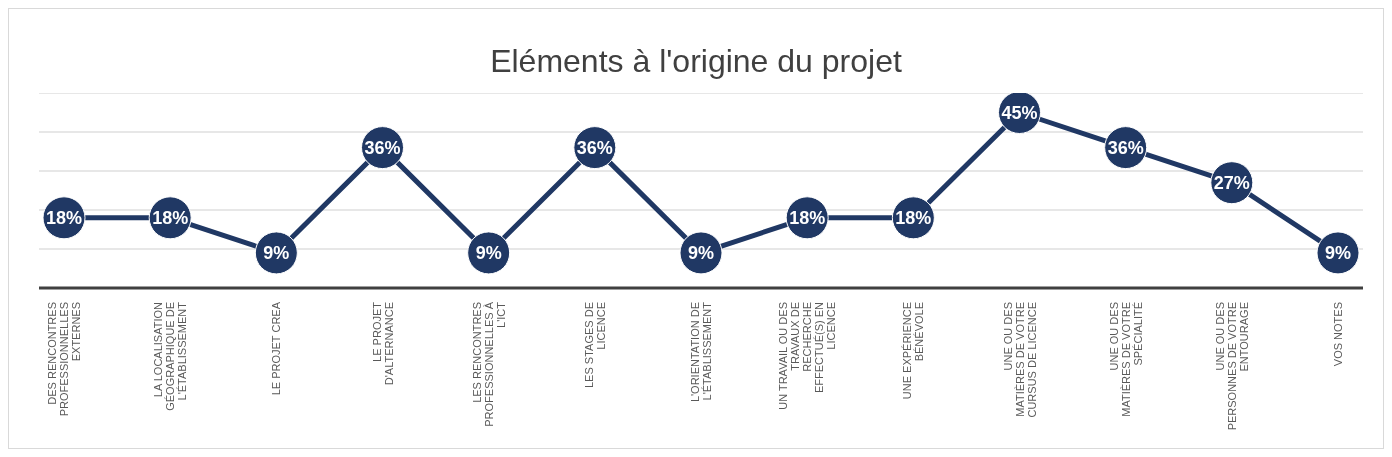 This screenshot has width=1392, height=457. I want to click on x-tick-label: LA LOCALISATION GÉOGRAPHIQUE DE L'ÉTABLISSEMENT, so click(170, 356).